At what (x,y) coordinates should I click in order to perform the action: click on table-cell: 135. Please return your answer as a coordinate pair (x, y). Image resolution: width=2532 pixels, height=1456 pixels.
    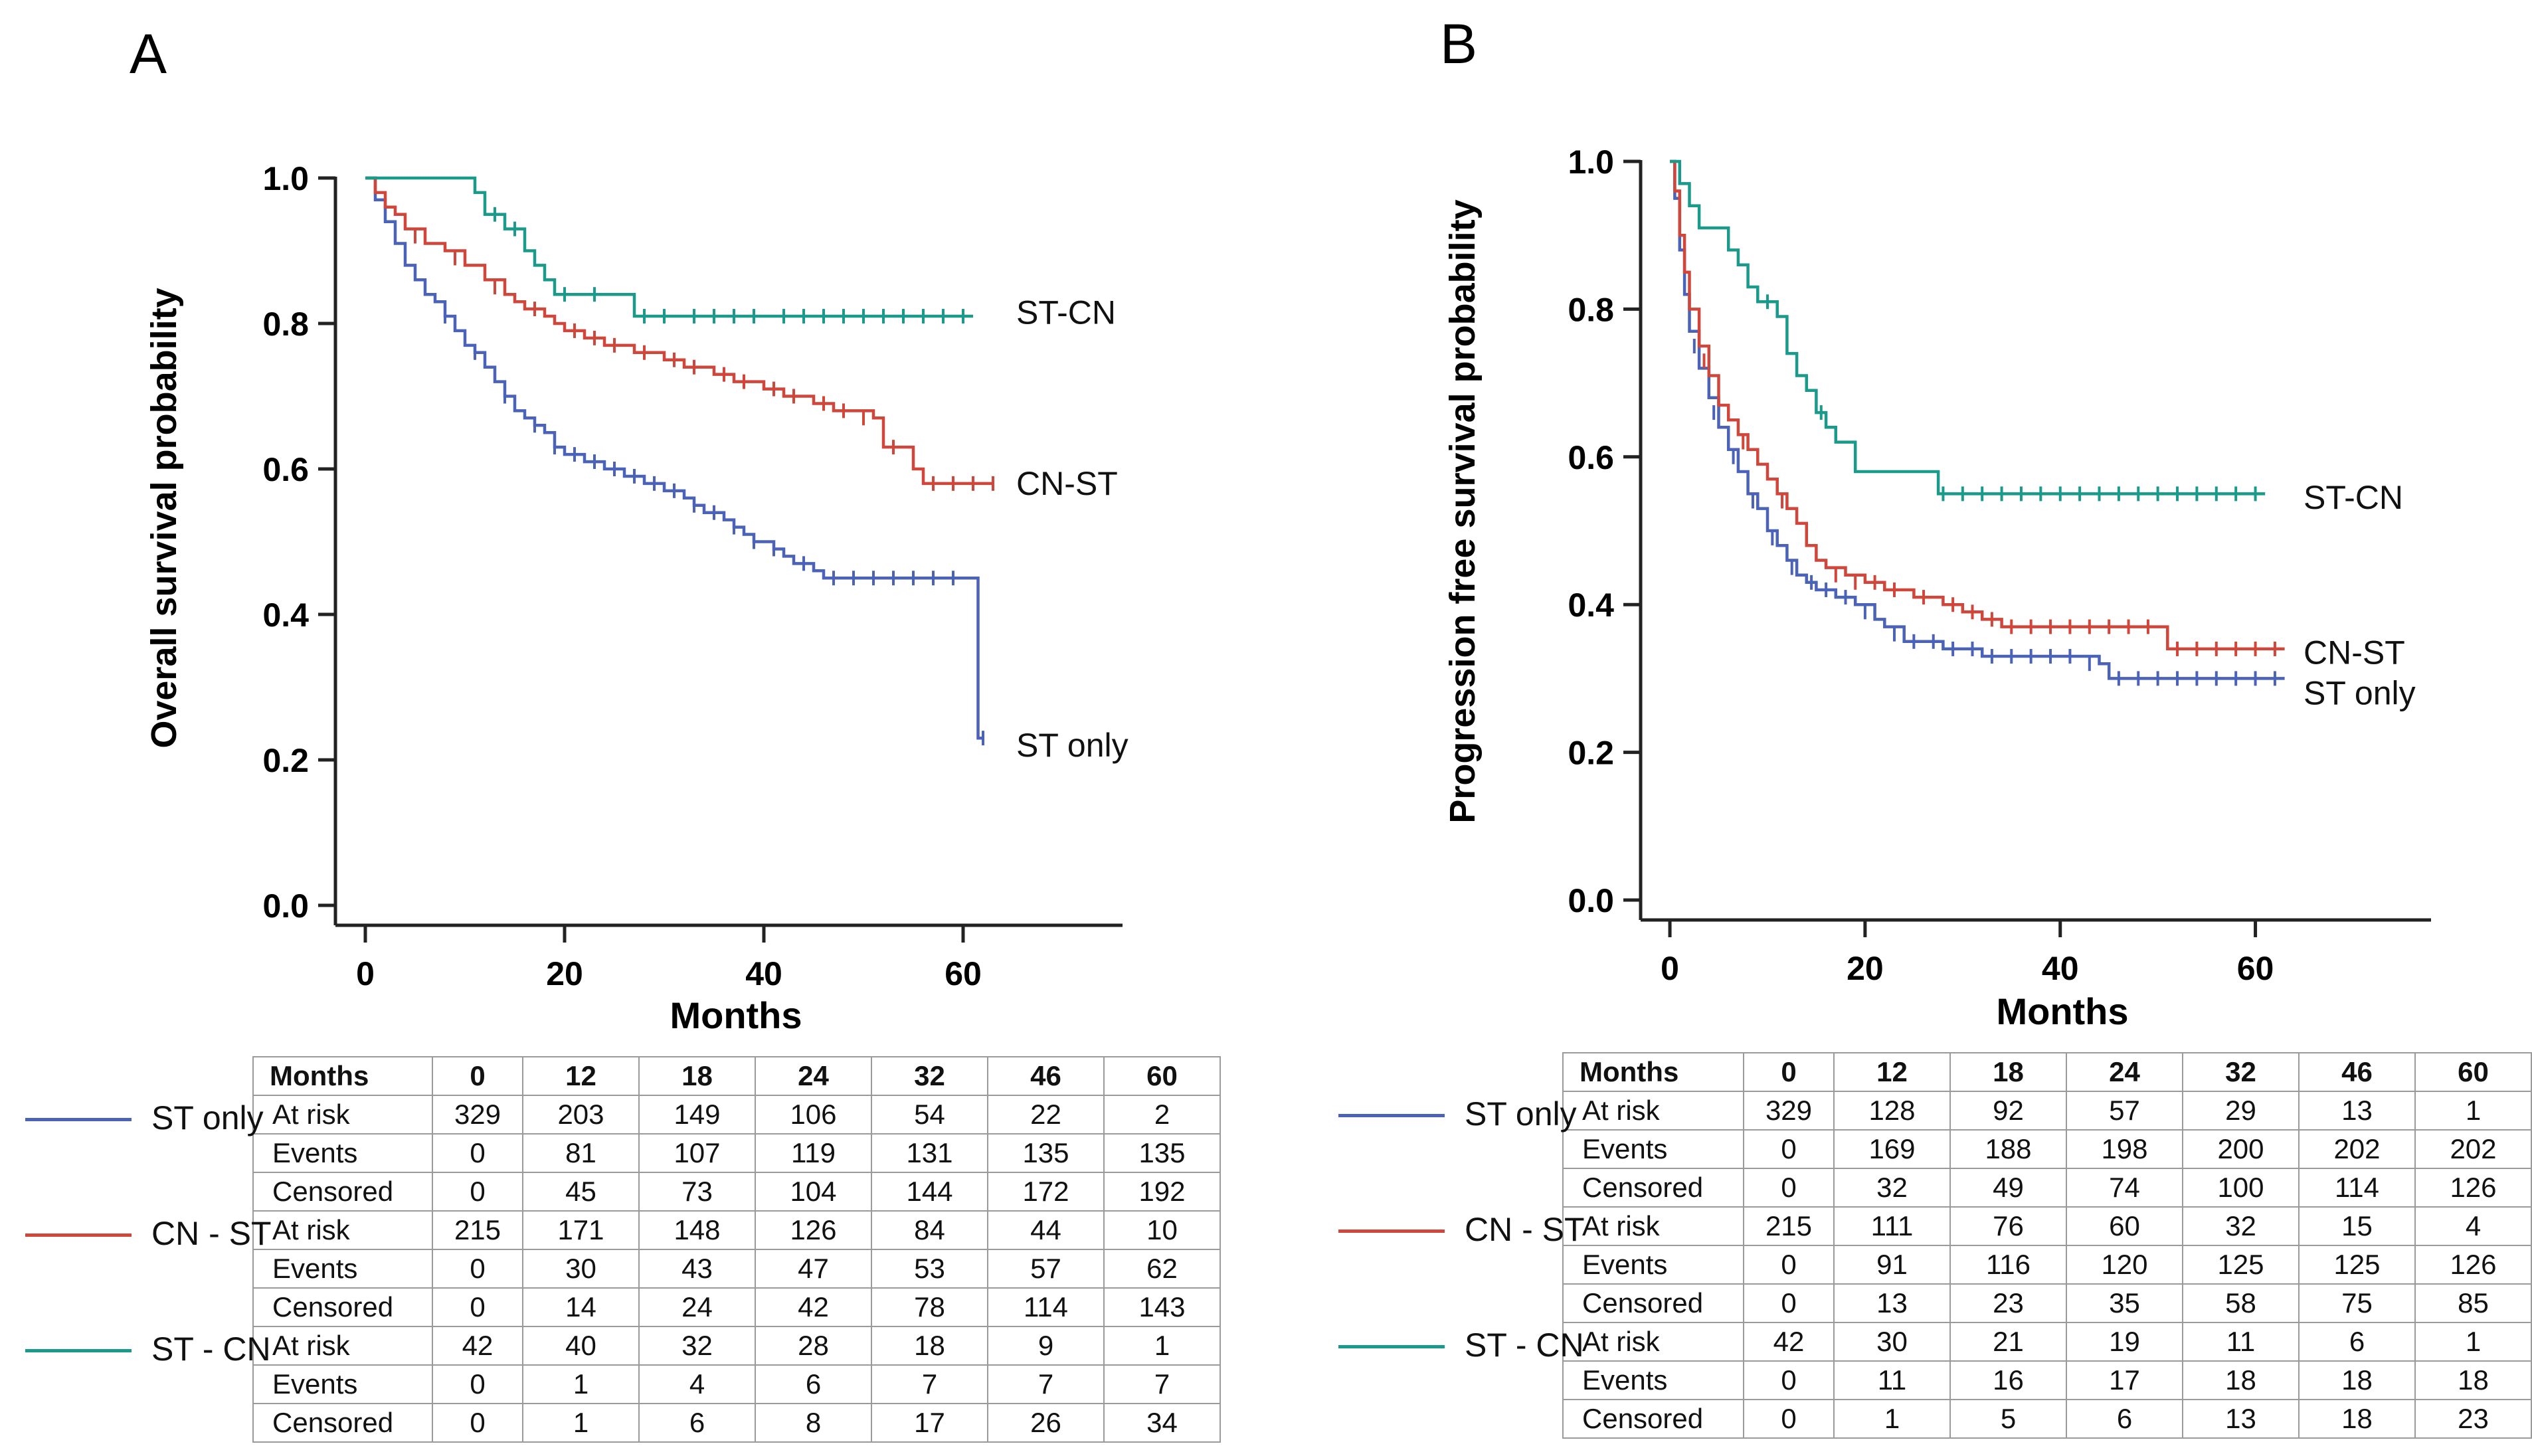
    Looking at the image, I should click on (1162, 1153).